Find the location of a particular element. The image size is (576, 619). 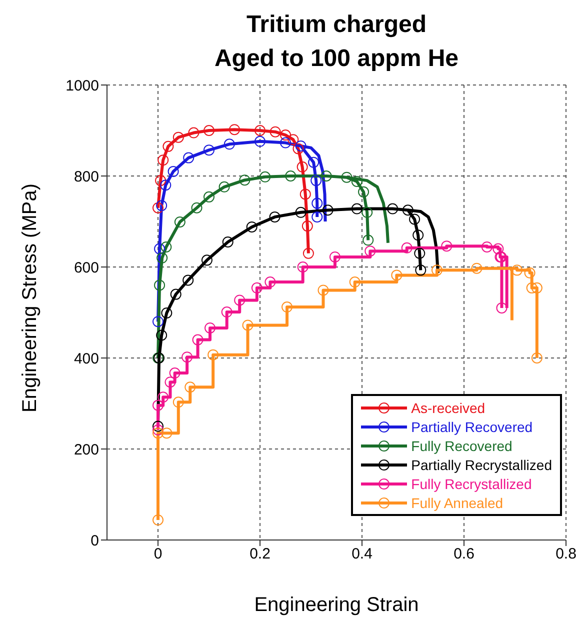

x-tick-label: 0 is located at coordinates (158, 554).